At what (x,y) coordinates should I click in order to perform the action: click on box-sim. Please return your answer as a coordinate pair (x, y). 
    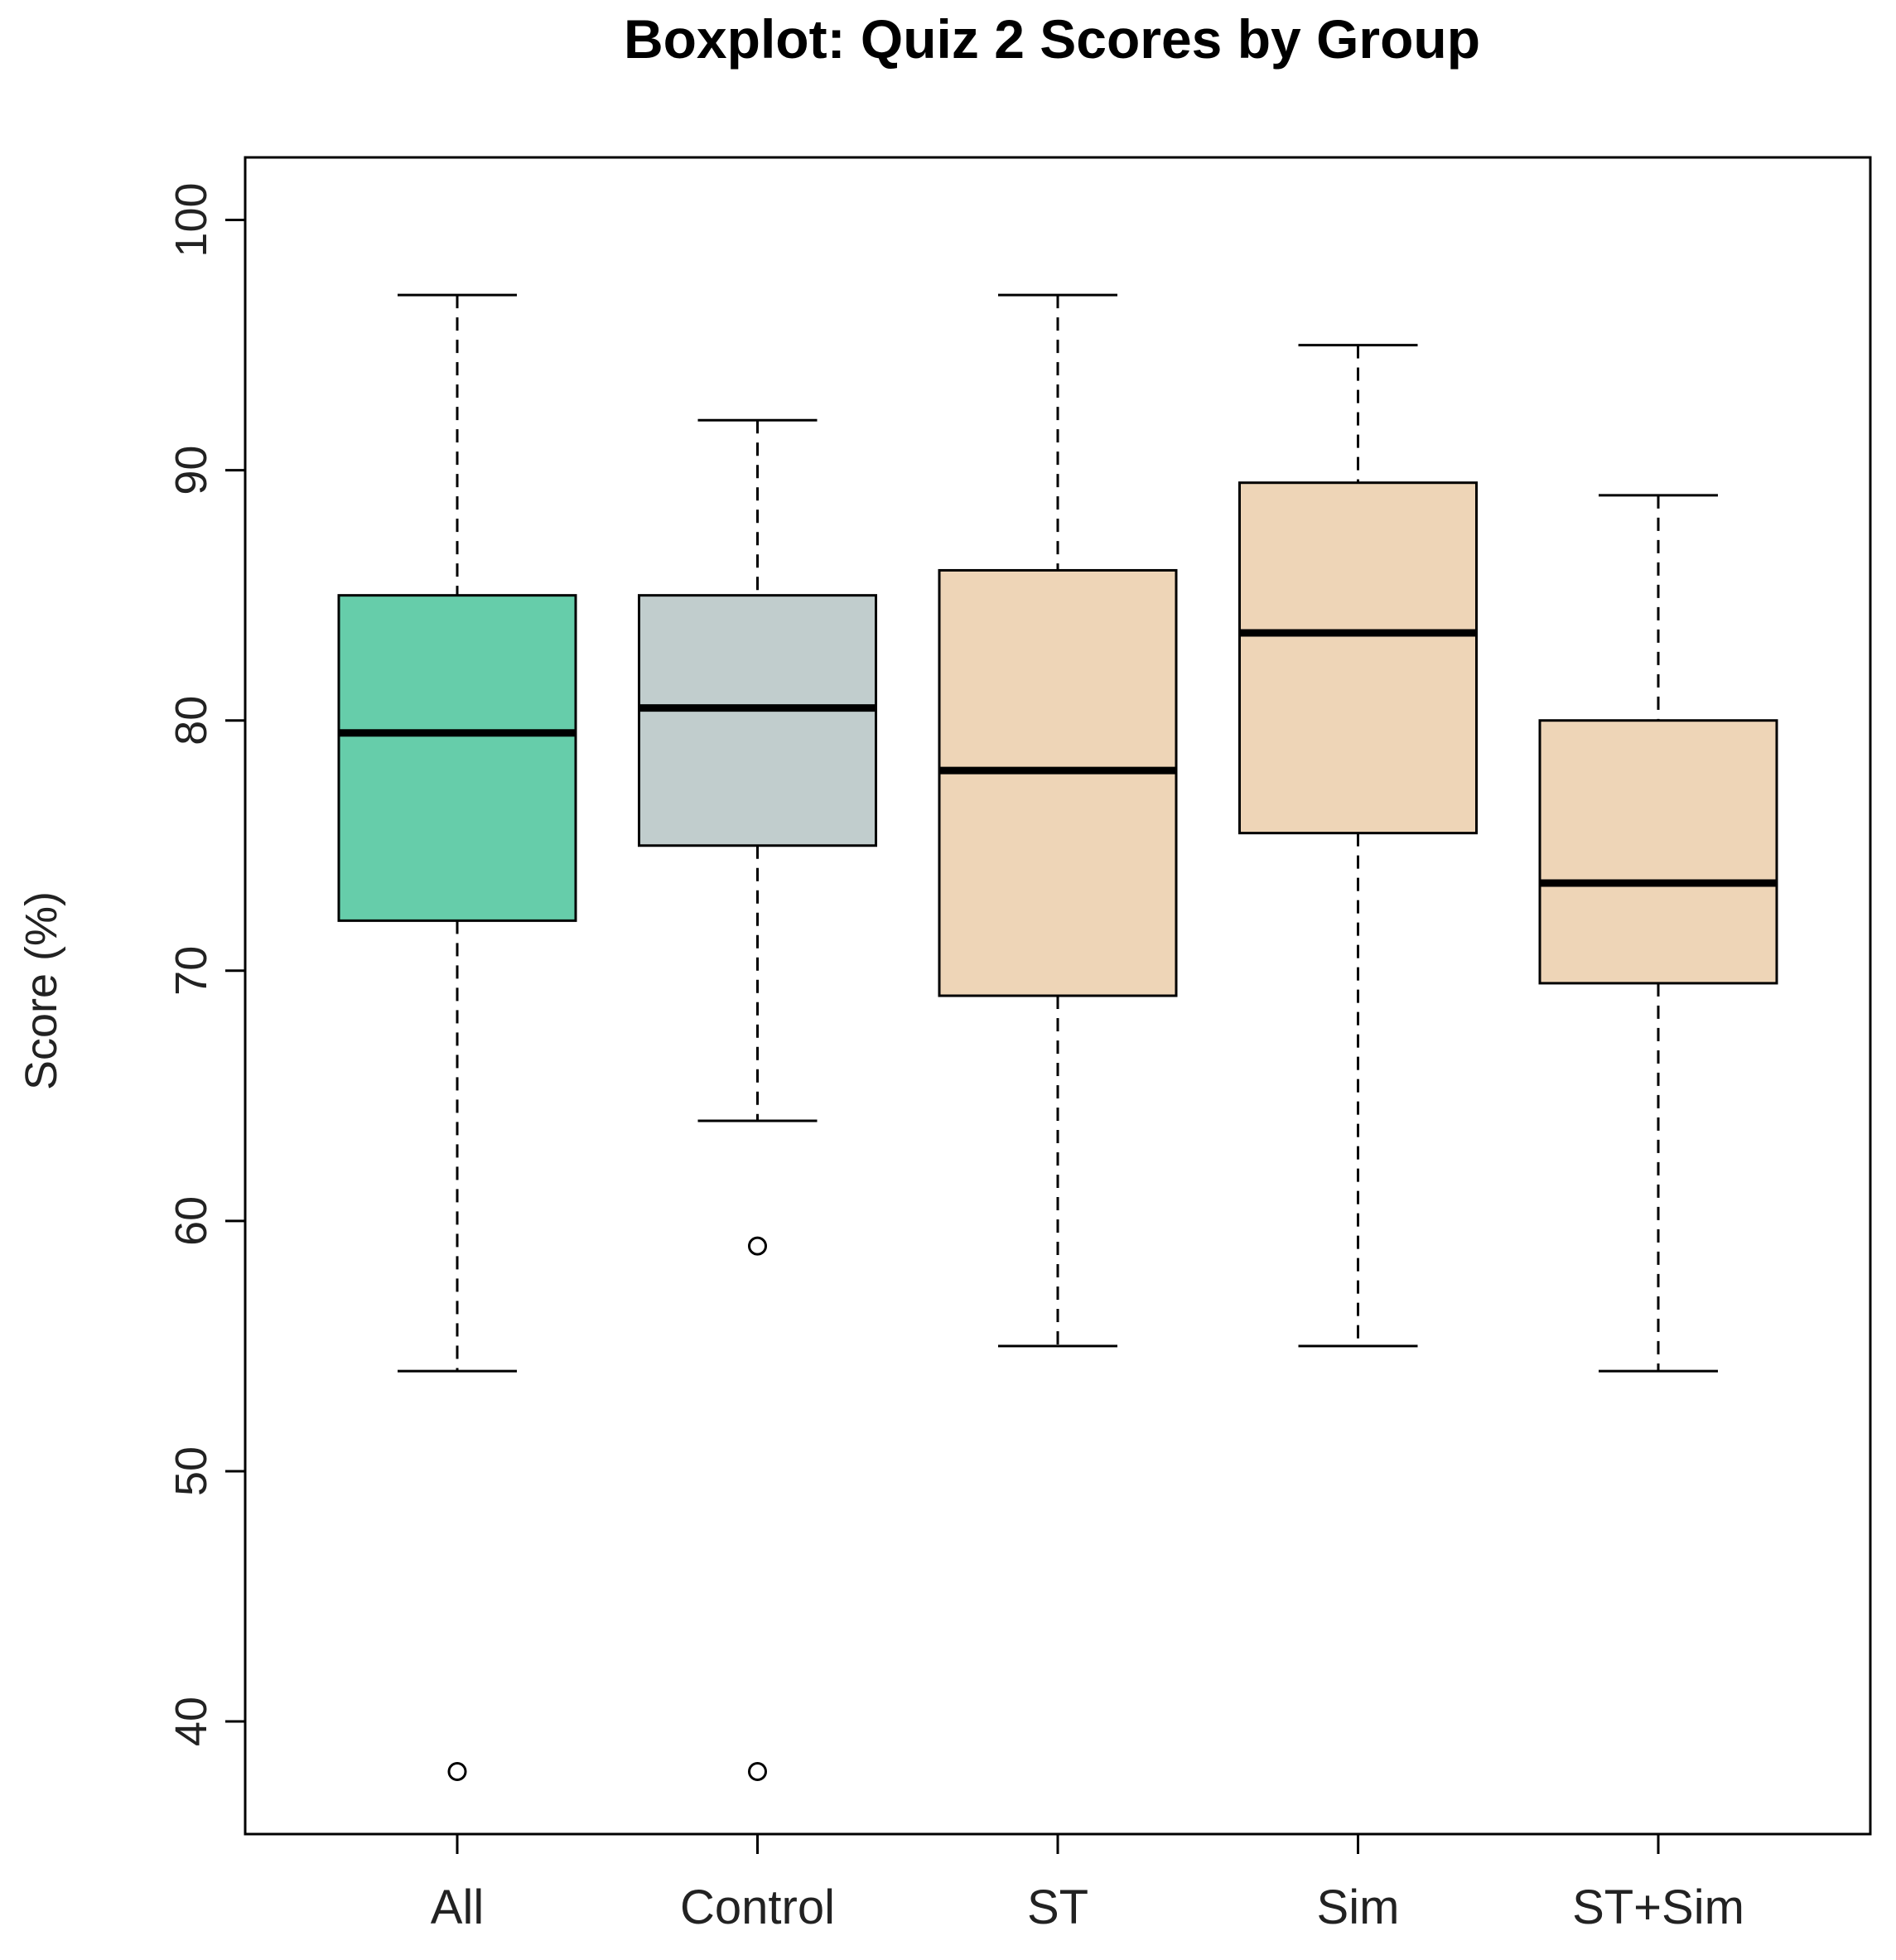
    Looking at the image, I should click on (1358, 658).